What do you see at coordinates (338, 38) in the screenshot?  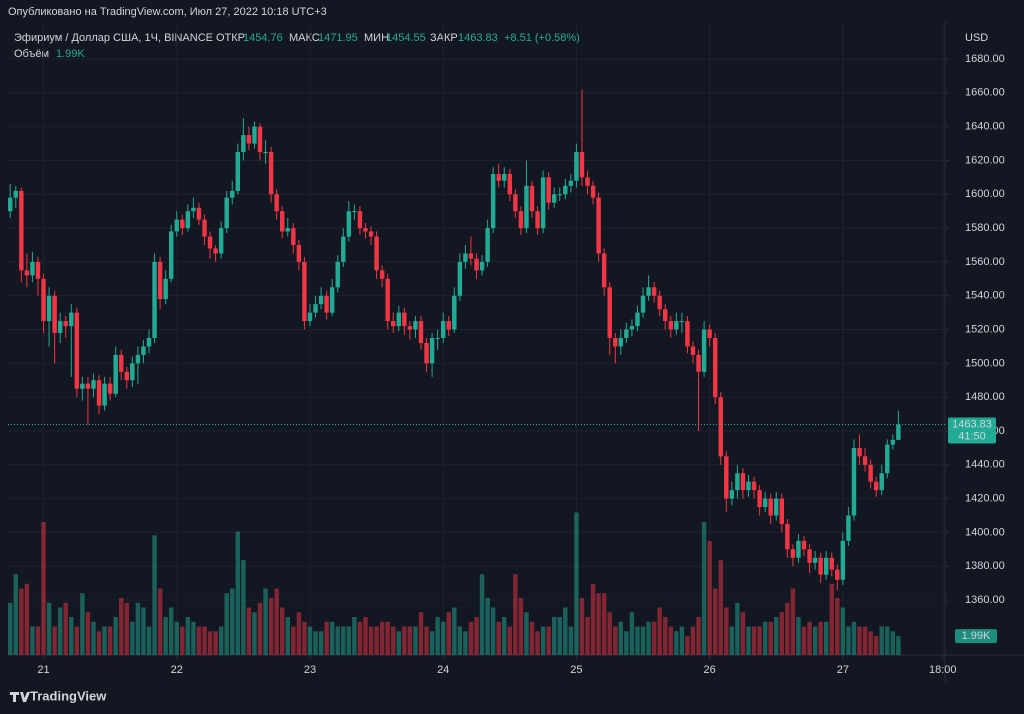 I see `high-value: 1471.95` at bounding box center [338, 38].